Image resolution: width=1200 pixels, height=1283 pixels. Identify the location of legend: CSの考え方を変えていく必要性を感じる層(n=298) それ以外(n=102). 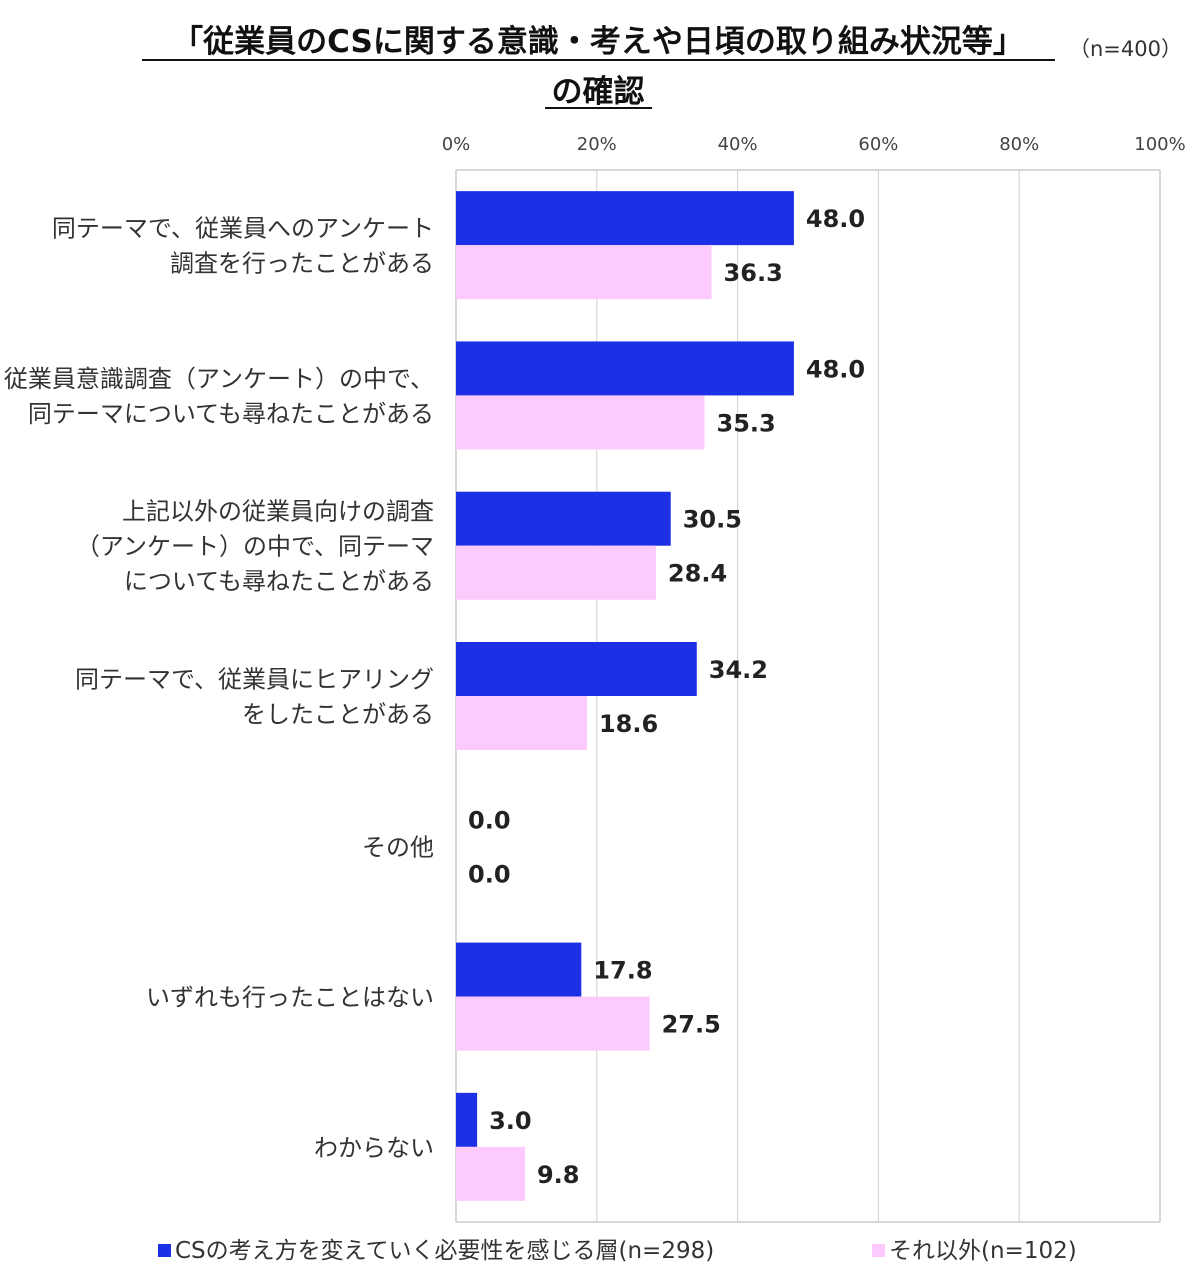
(617, 1251).